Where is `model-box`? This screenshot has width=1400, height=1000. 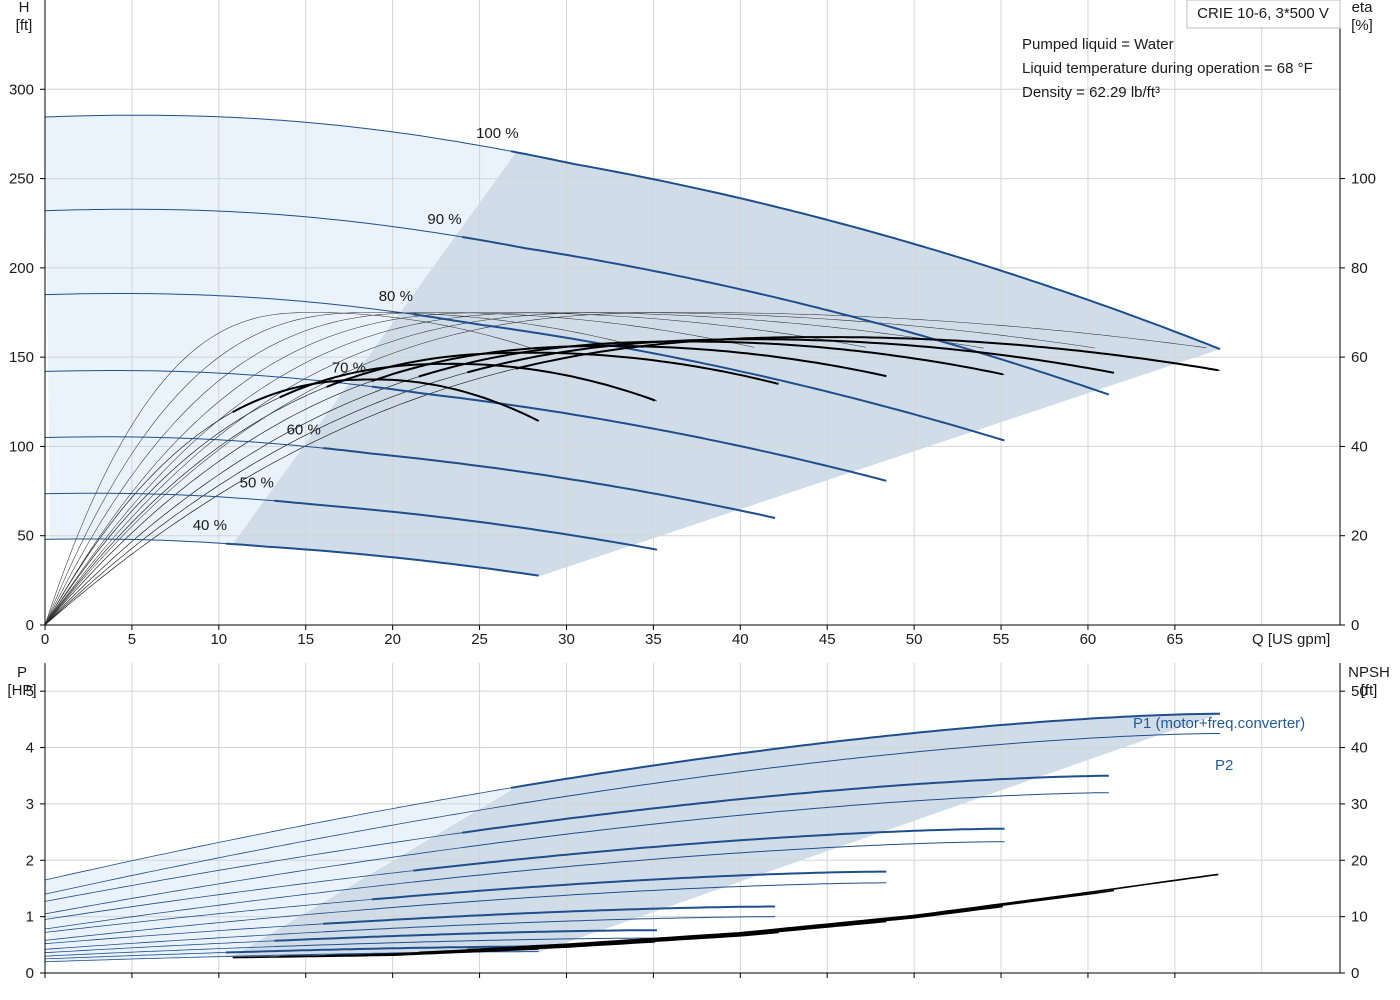
model-box is located at coordinates (1263, 14).